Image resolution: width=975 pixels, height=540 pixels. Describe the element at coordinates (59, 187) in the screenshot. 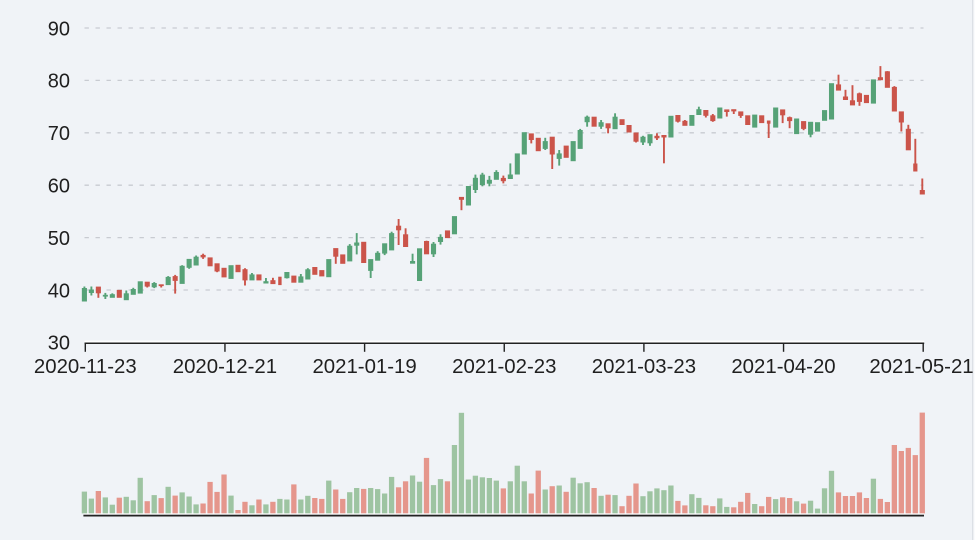

I see `svg-text: 60` at that location.